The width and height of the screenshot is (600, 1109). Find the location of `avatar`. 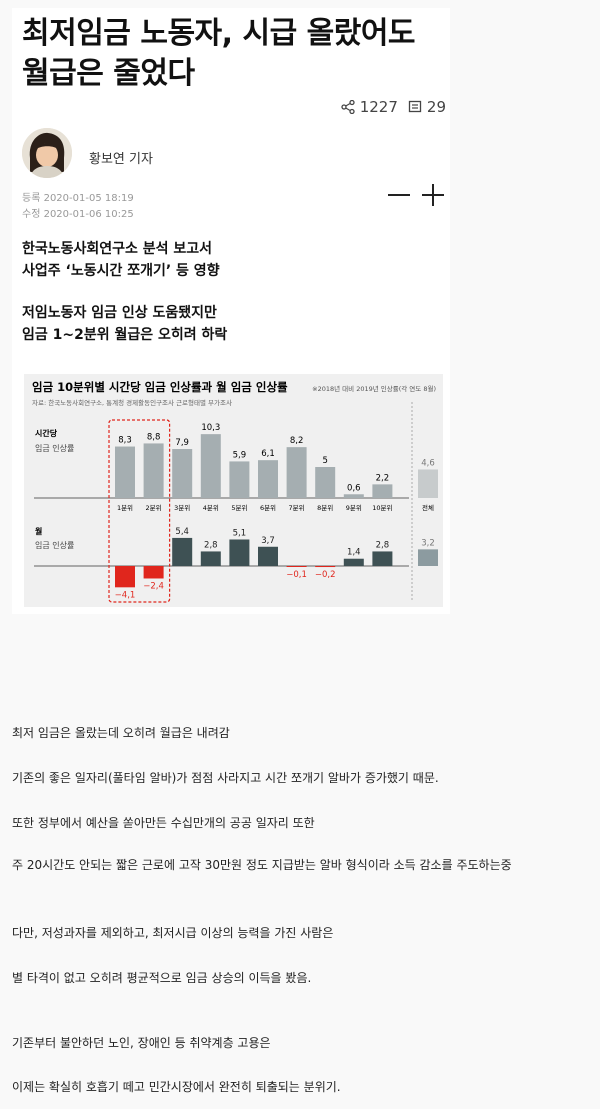

avatar is located at coordinates (47, 153).